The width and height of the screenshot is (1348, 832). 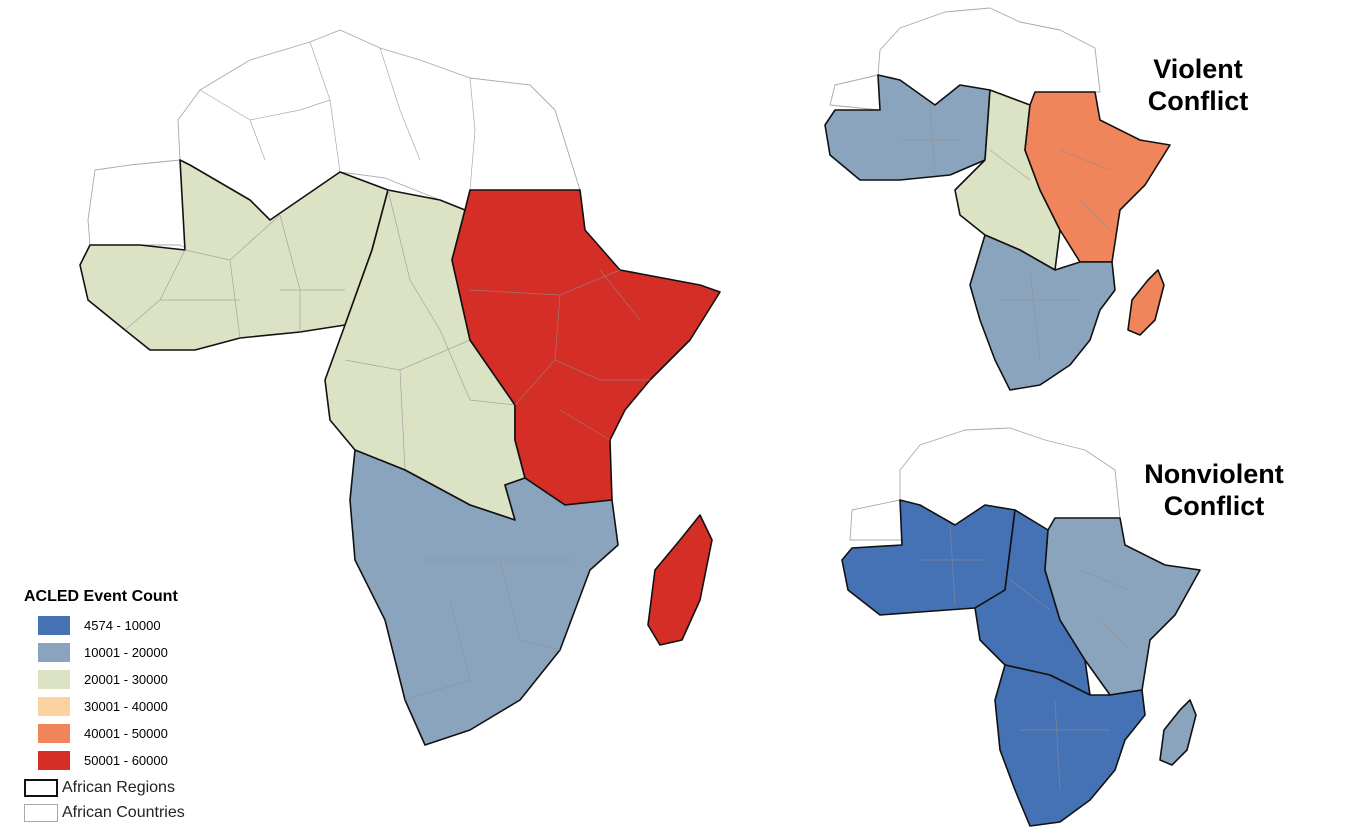 I want to click on legend-item: 30001 - 40000, so click(x=139, y=706).